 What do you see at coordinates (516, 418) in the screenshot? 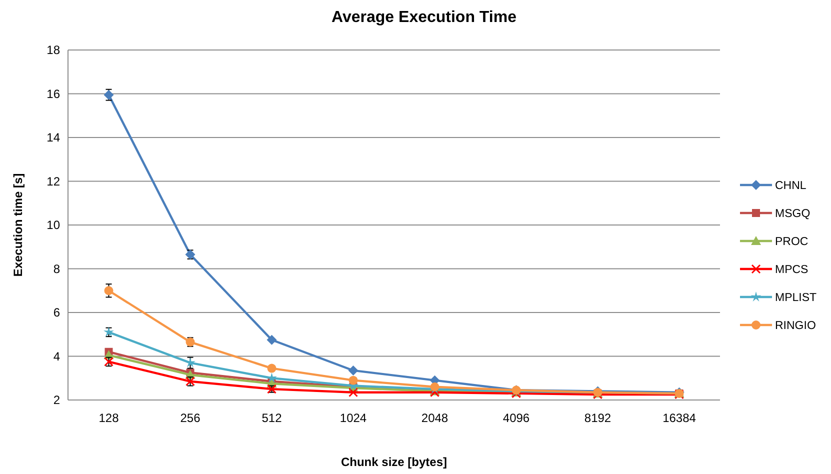
I see `x-tick-label: 4096` at bounding box center [516, 418].